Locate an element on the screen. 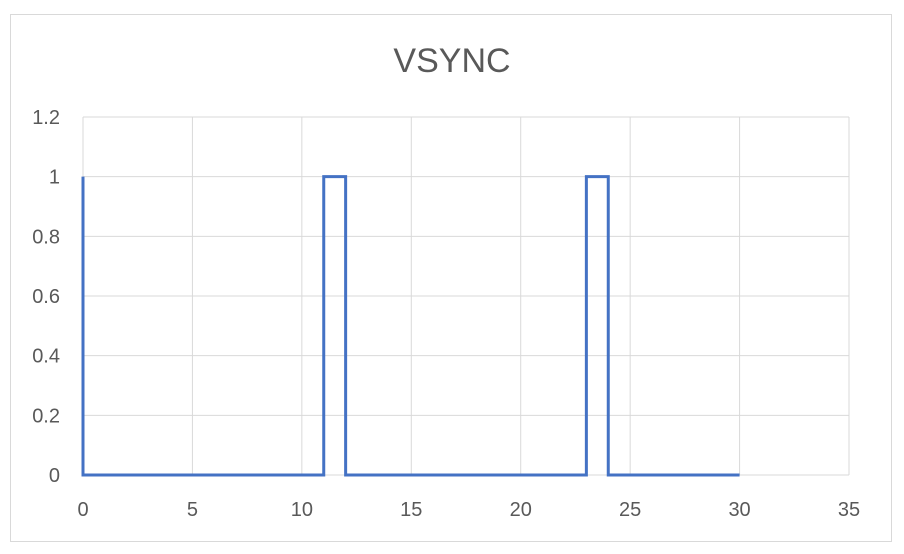 This screenshot has width=904, height=554. y-tick-label: 0.4 is located at coordinates (46, 357).